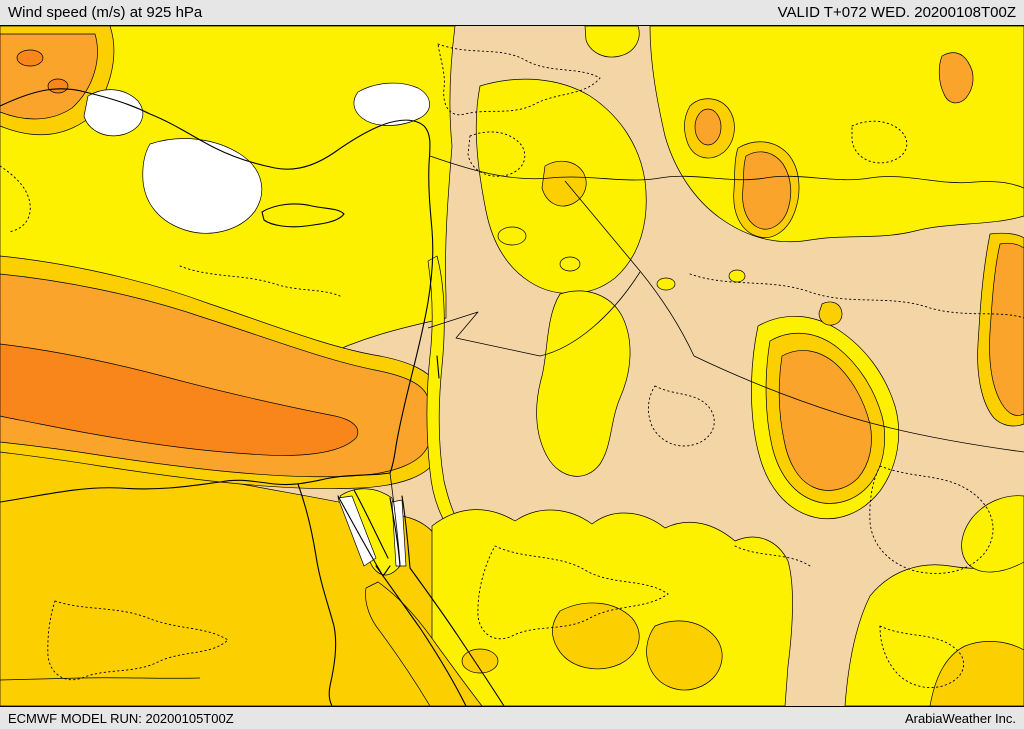  I want to click on gulf-of-suez-east-bank, so click(371, 524).